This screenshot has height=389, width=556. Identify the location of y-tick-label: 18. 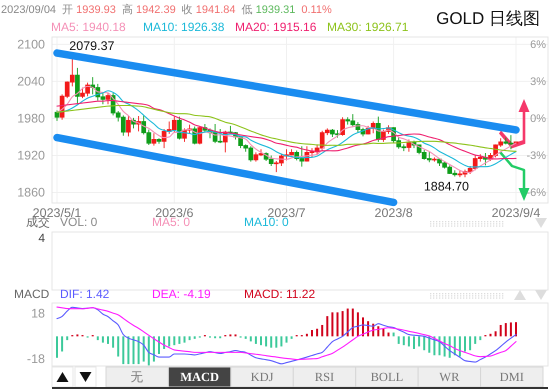
(38, 313).